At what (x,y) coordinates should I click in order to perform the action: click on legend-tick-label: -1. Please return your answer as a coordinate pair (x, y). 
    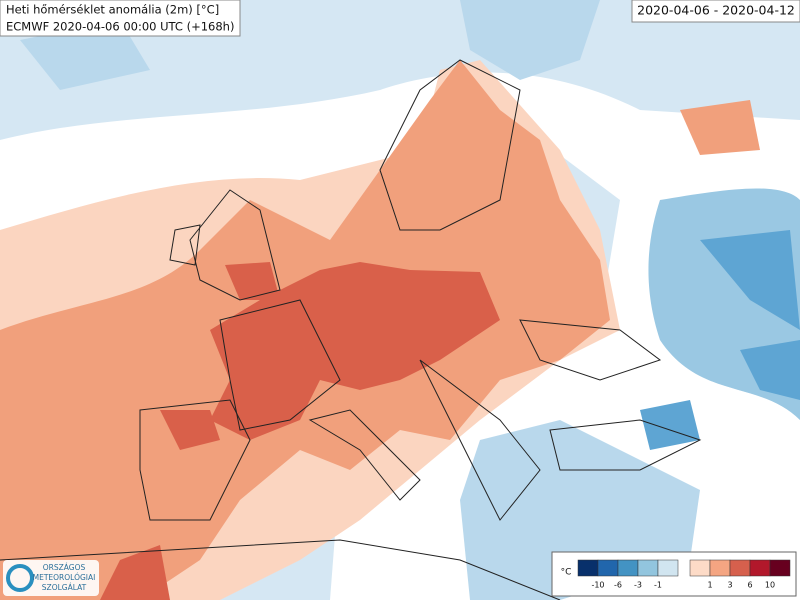
    Looking at the image, I should click on (658, 585).